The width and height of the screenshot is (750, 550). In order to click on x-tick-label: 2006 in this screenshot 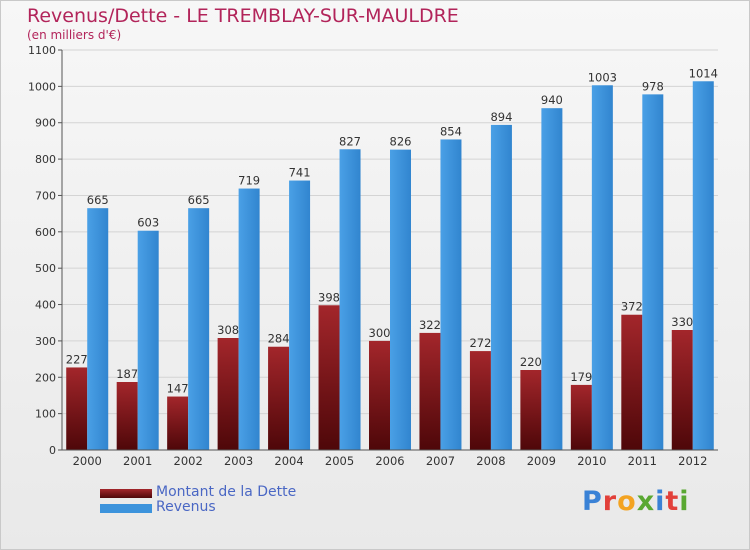, I will do `click(389, 461)`.